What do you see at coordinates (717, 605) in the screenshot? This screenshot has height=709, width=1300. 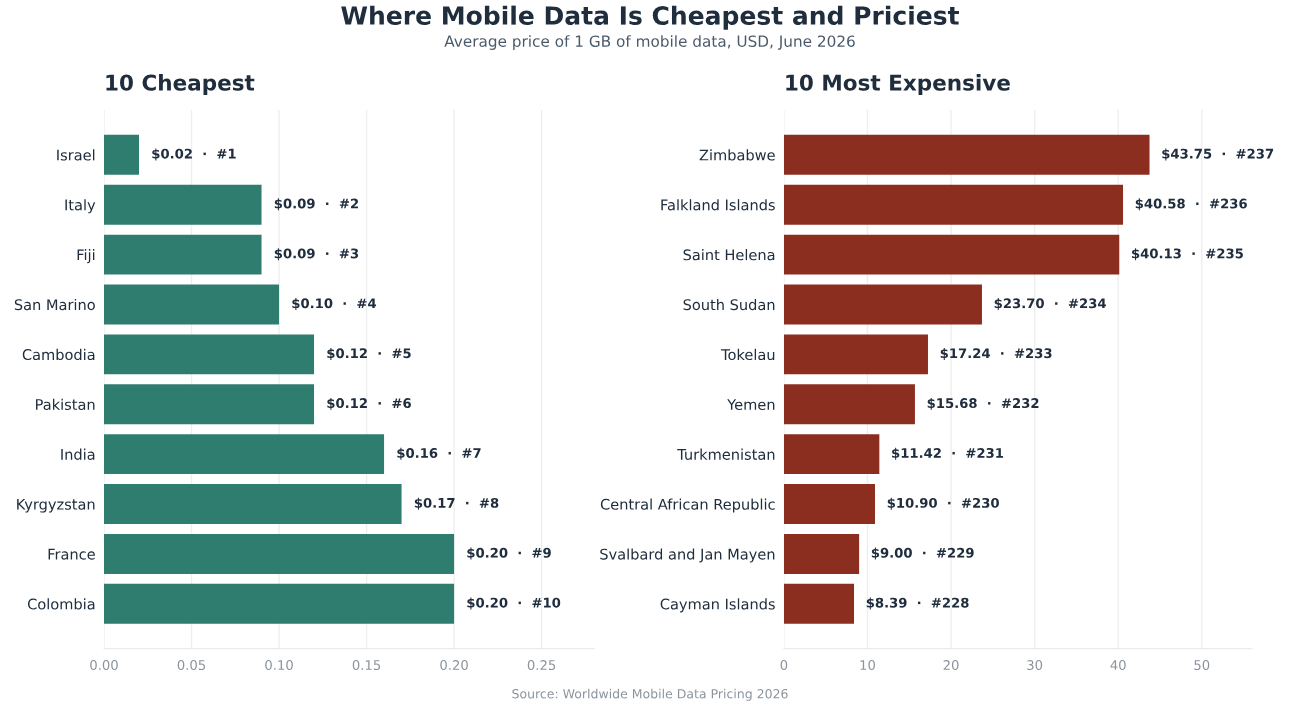 I see `y-tick-label: Cayman Islands` at bounding box center [717, 605].